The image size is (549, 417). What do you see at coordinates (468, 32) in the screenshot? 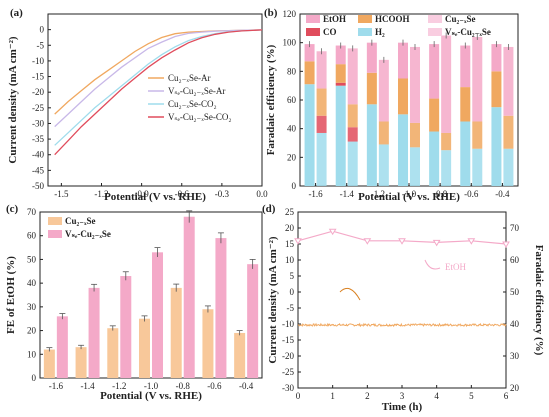
I see `panel-b-legend-label: Vₛₑ-Cu₂₋ₓSe` at bounding box center [468, 32].